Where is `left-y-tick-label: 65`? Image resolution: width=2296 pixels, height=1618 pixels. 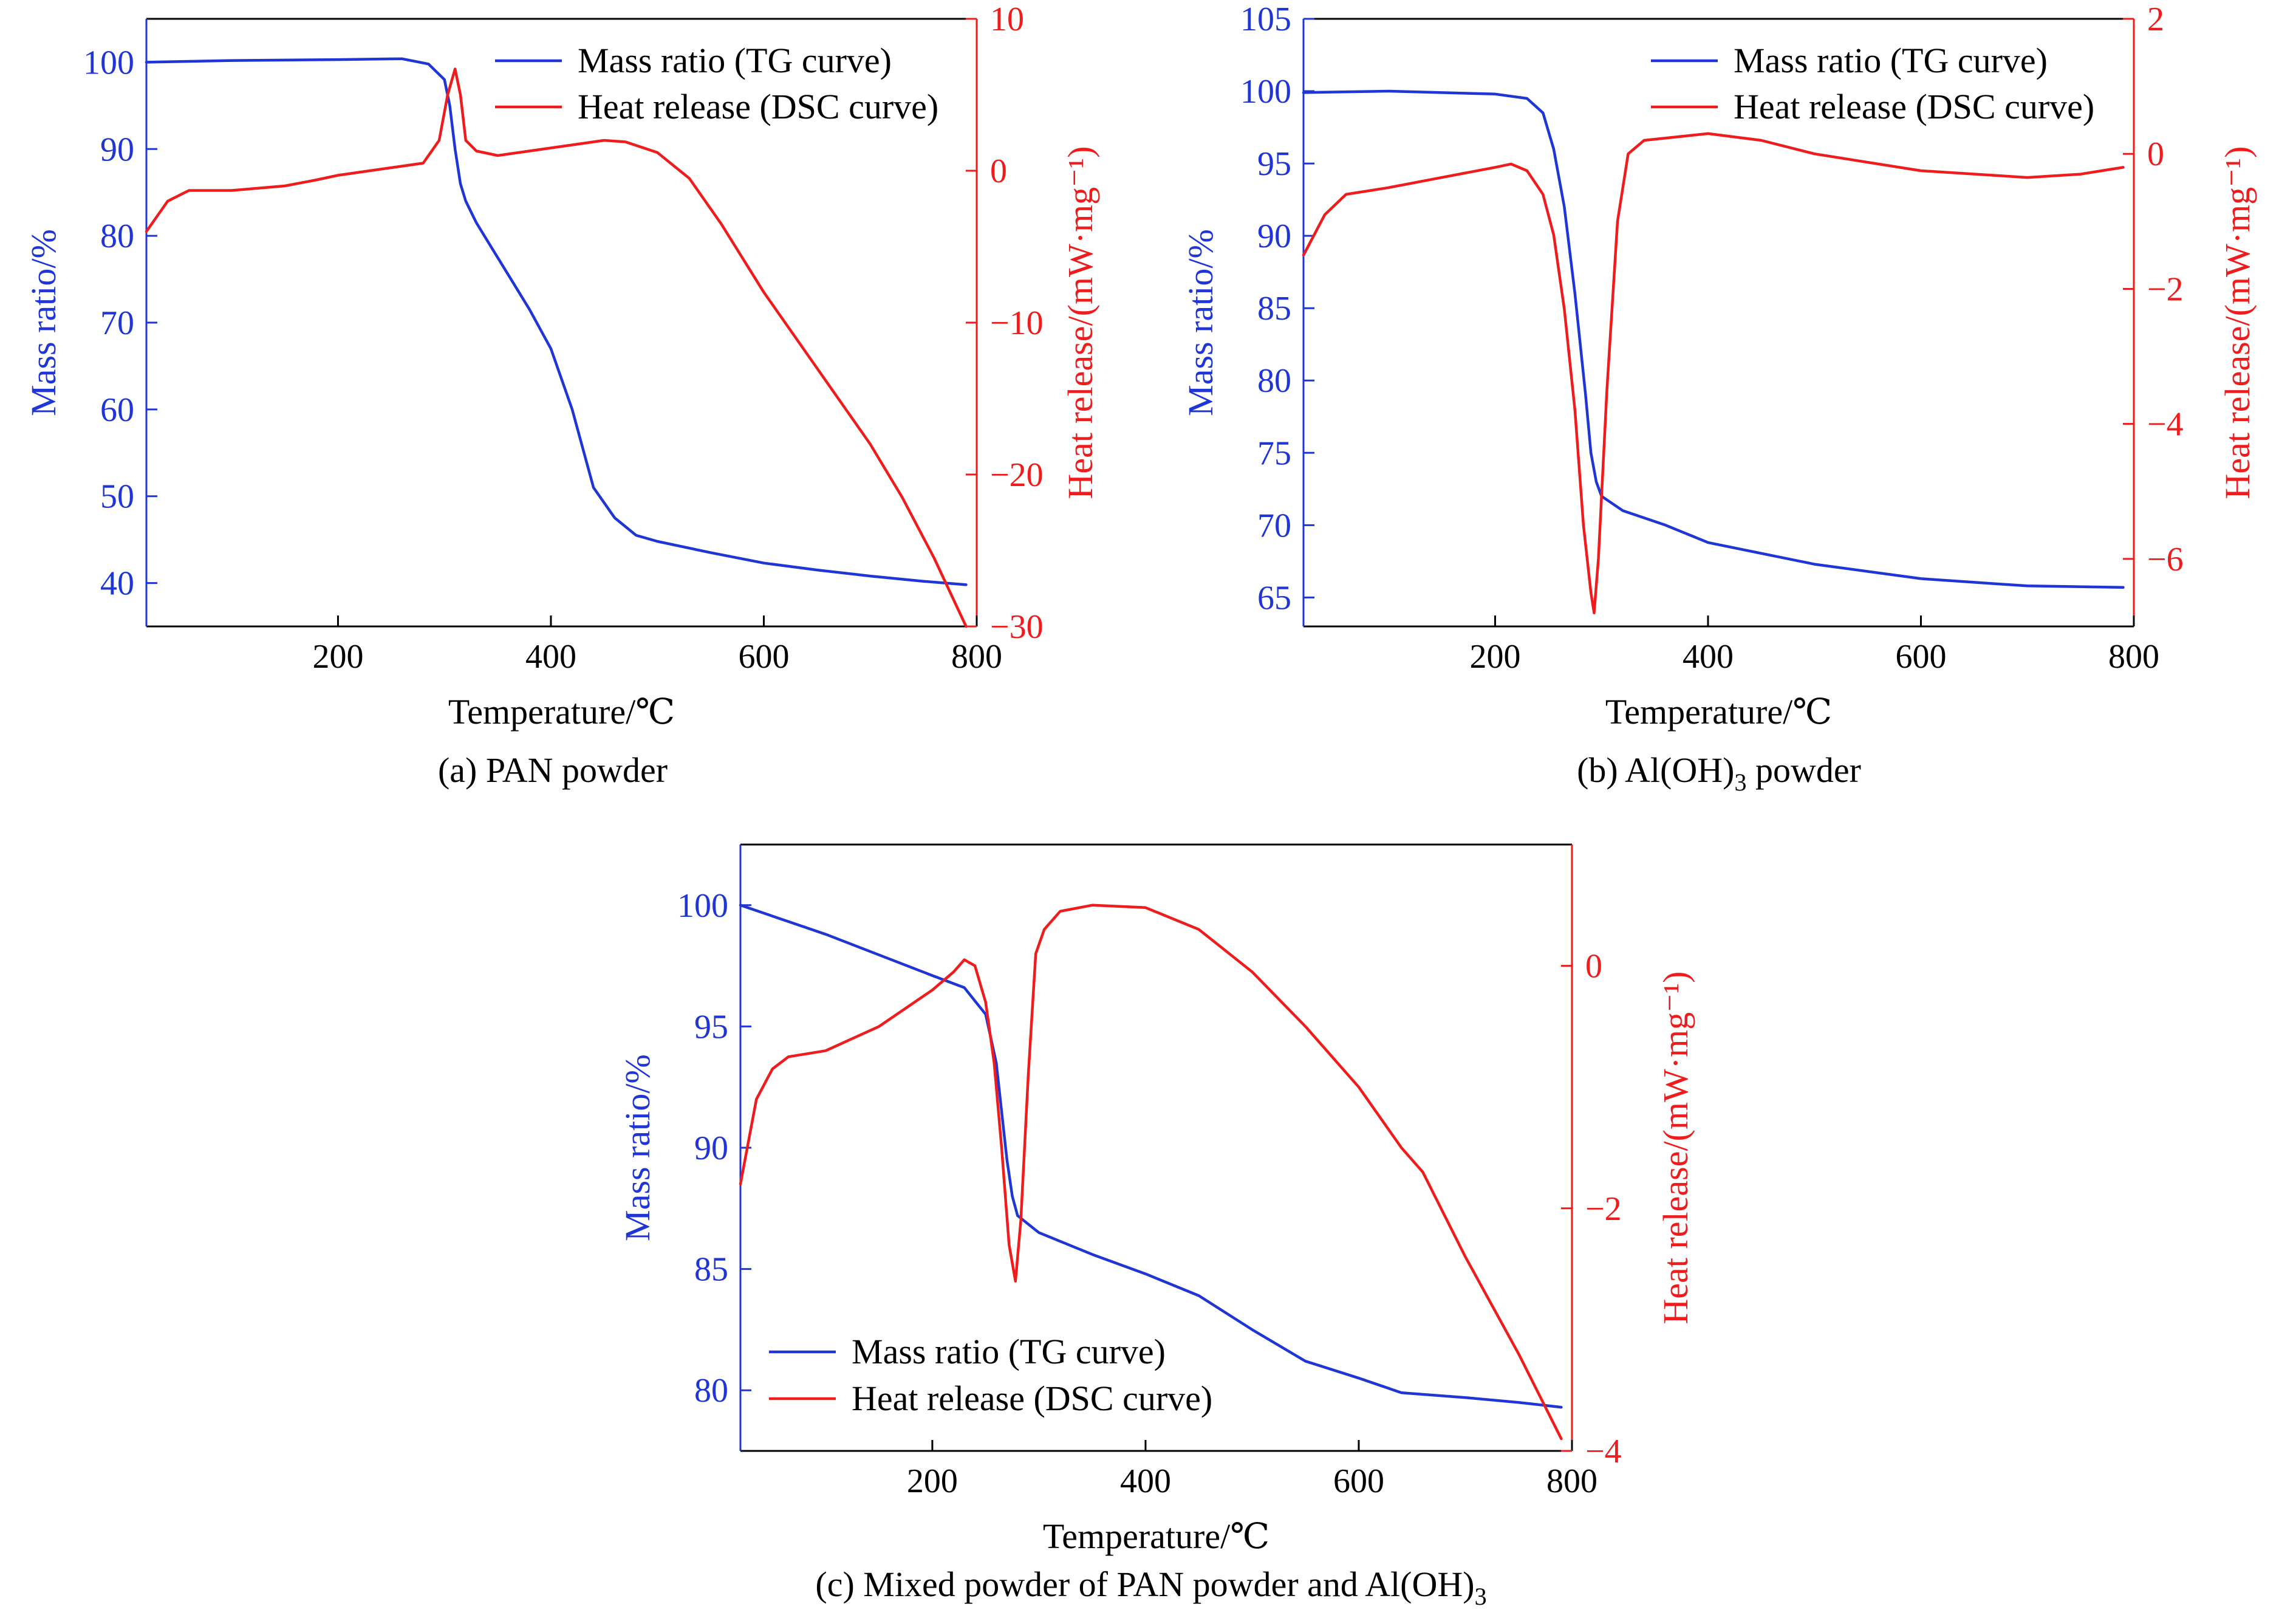 left-y-tick-label: 65 is located at coordinates (1274, 598).